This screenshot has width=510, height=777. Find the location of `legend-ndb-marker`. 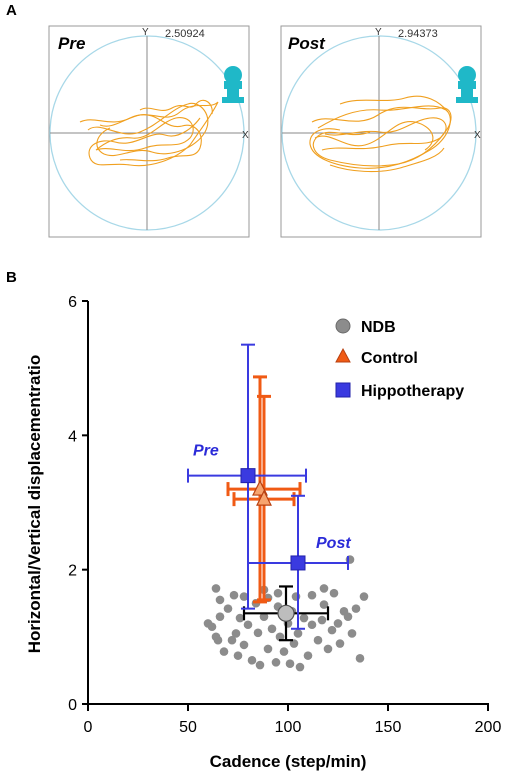

legend-ndb-marker is located at coordinates (343, 326).